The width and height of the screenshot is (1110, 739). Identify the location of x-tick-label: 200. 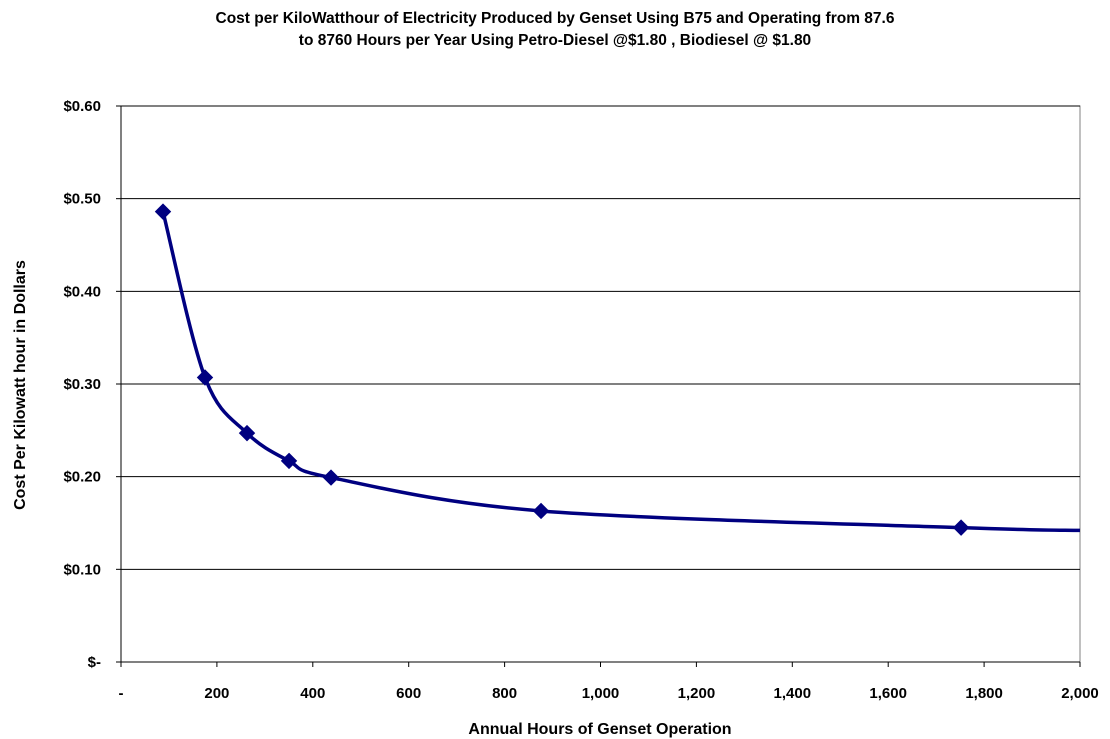
(216, 693).